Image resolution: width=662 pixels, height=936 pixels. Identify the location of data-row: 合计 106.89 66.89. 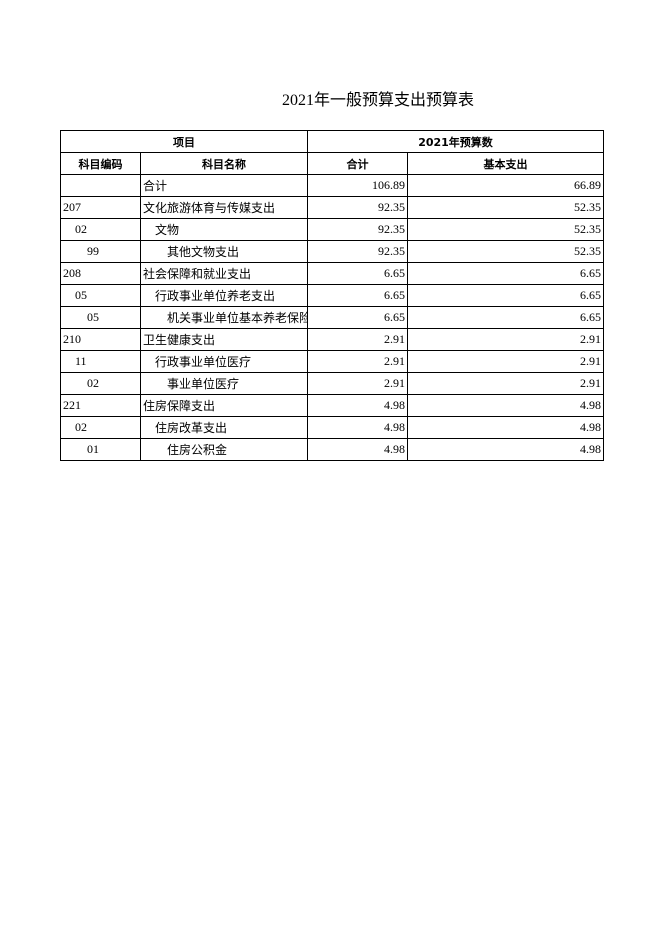
(332, 185).